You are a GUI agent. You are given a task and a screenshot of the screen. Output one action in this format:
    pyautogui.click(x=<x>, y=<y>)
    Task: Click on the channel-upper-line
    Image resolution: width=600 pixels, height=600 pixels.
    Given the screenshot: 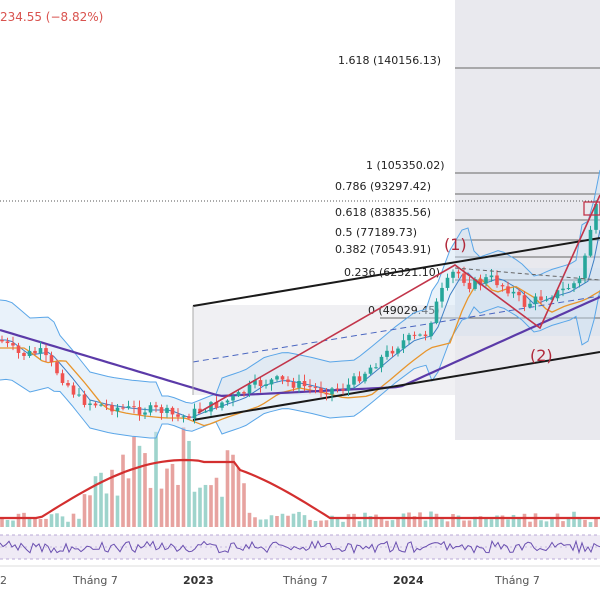 What is the action you would take?
    pyautogui.click(x=396, y=272)
    